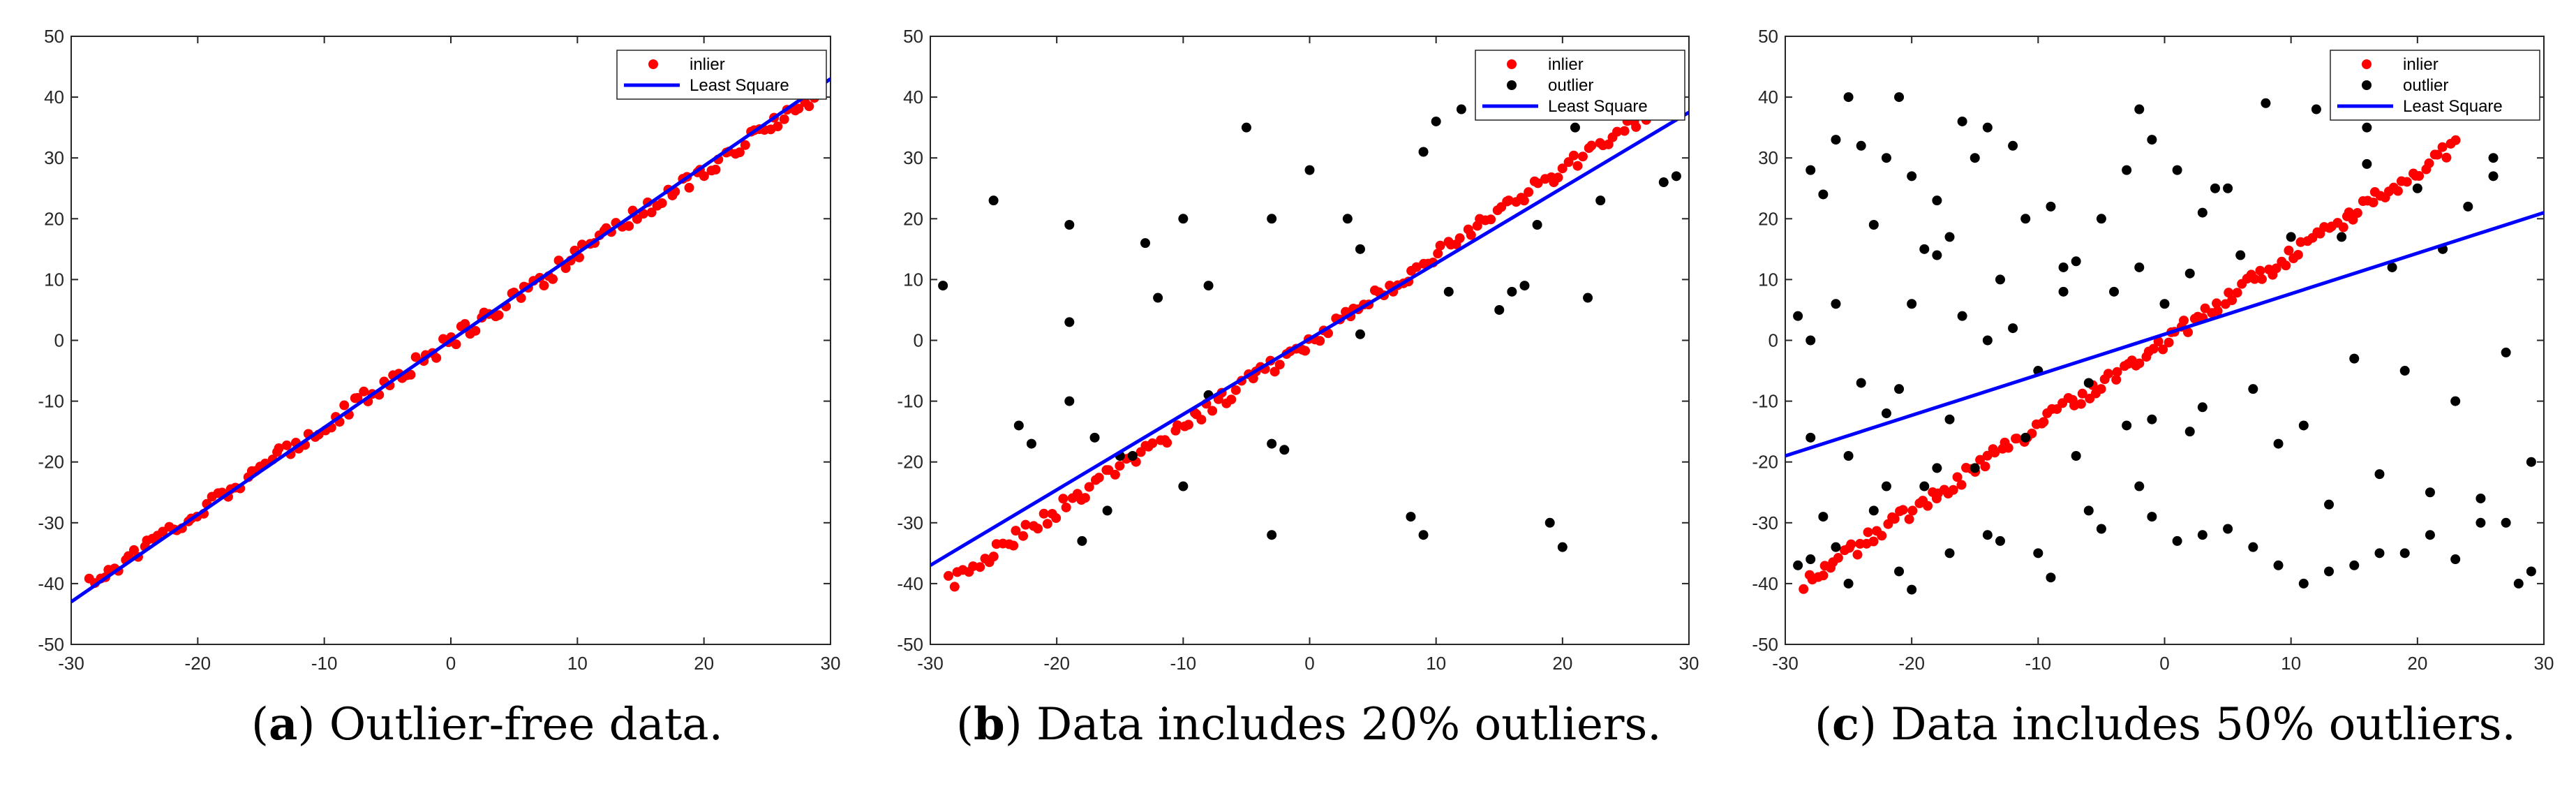 The width and height of the screenshot is (2576, 791). I want to click on x-tick-label: 0, so click(1309, 664).